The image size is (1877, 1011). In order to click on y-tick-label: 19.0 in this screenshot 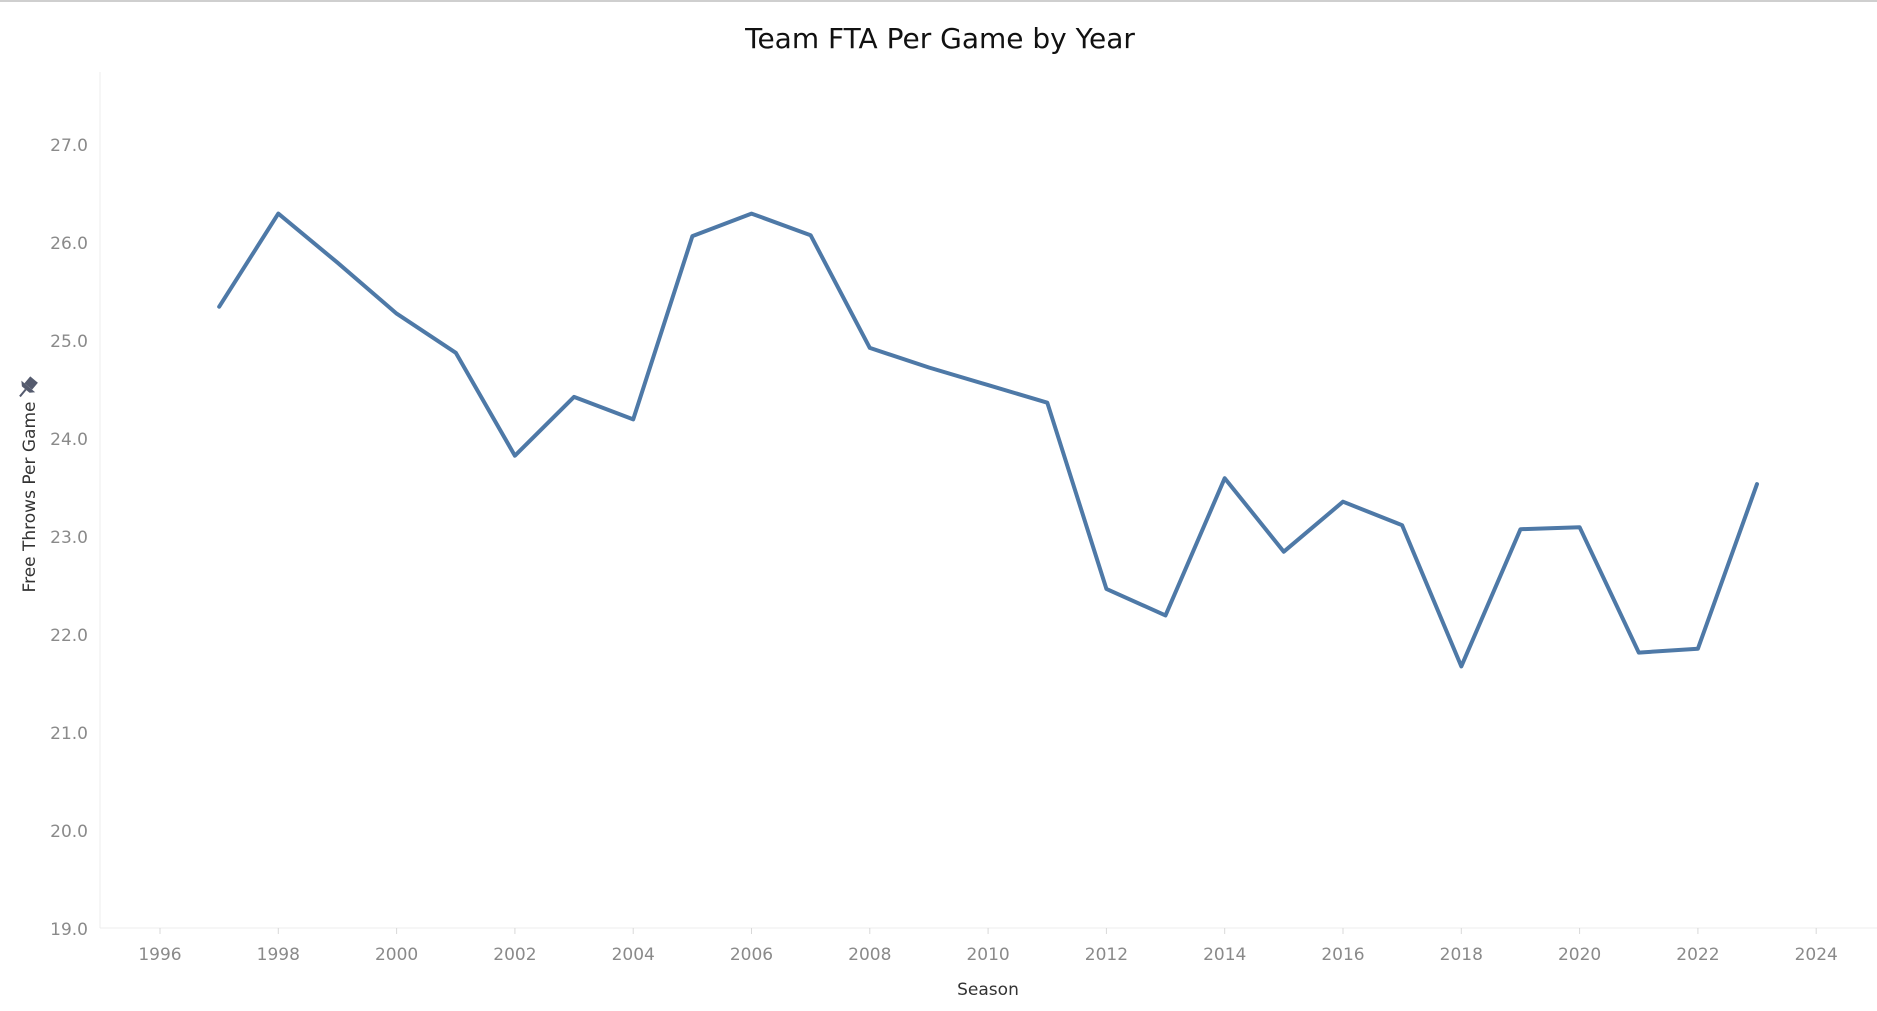, I will do `click(69, 930)`.